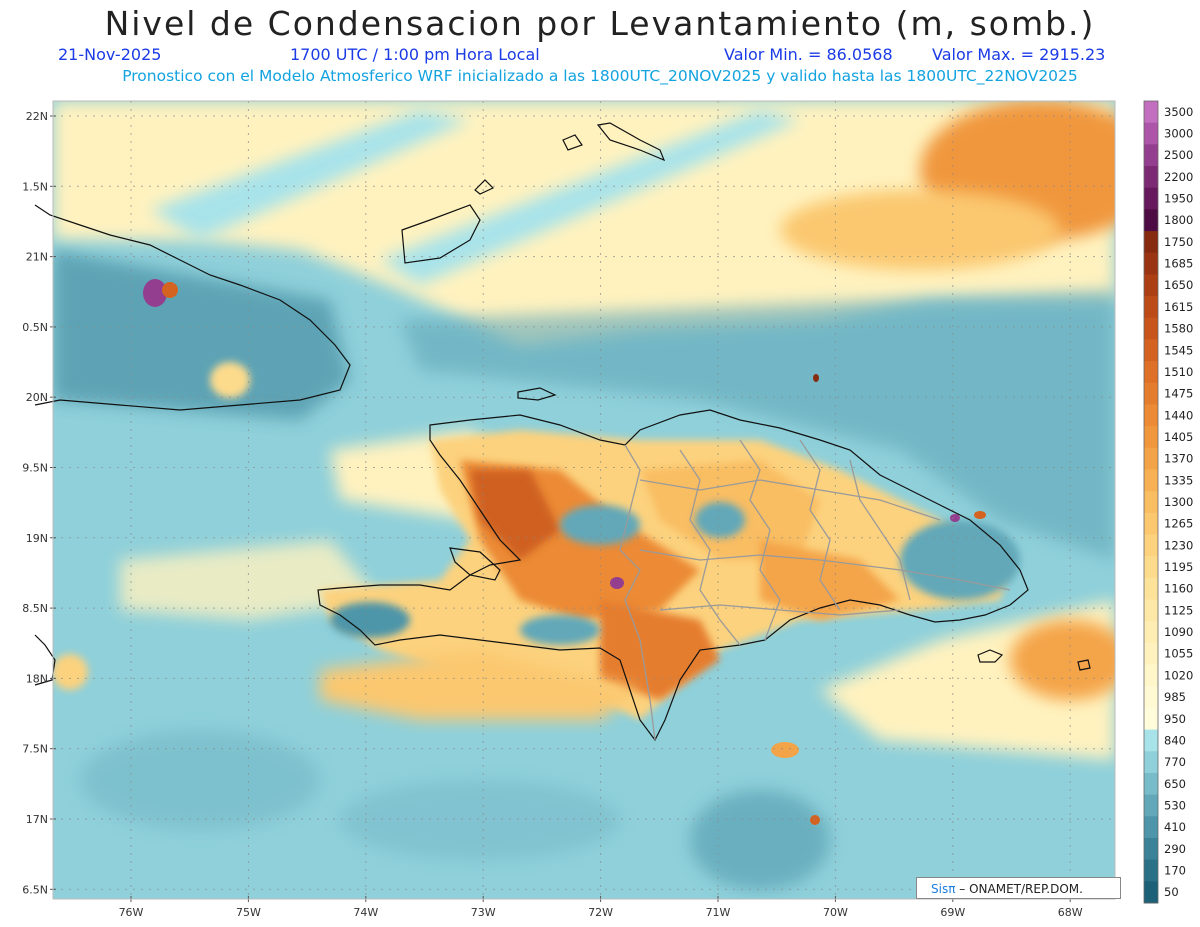  Describe the element at coordinates (37, 257) in the screenshot. I see `lat-label: 21N` at that location.